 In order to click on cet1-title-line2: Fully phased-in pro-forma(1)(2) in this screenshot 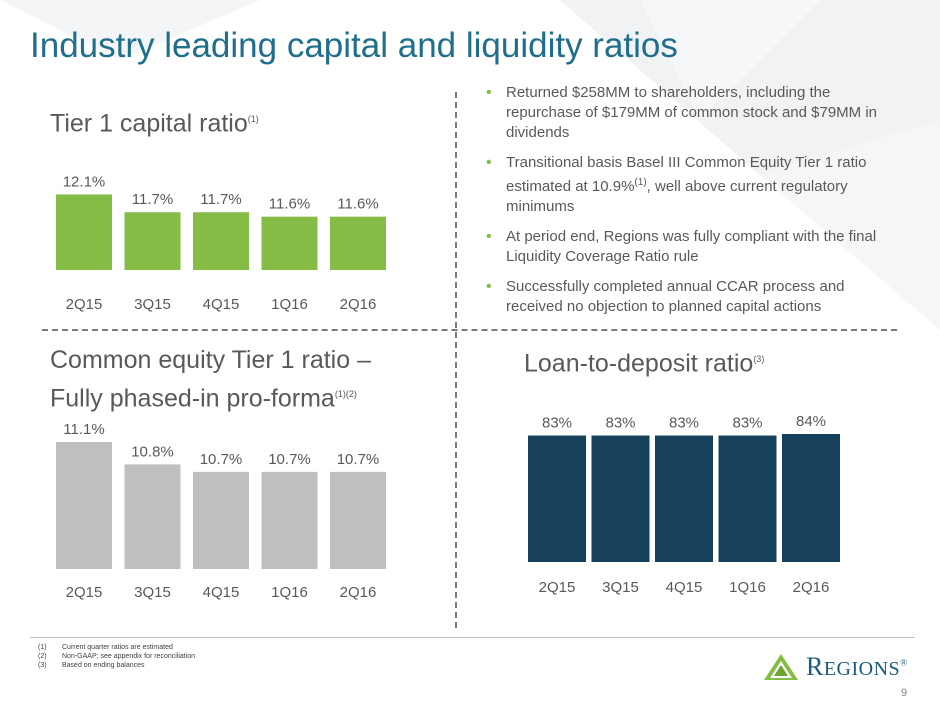, I will do `click(203, 398)`.